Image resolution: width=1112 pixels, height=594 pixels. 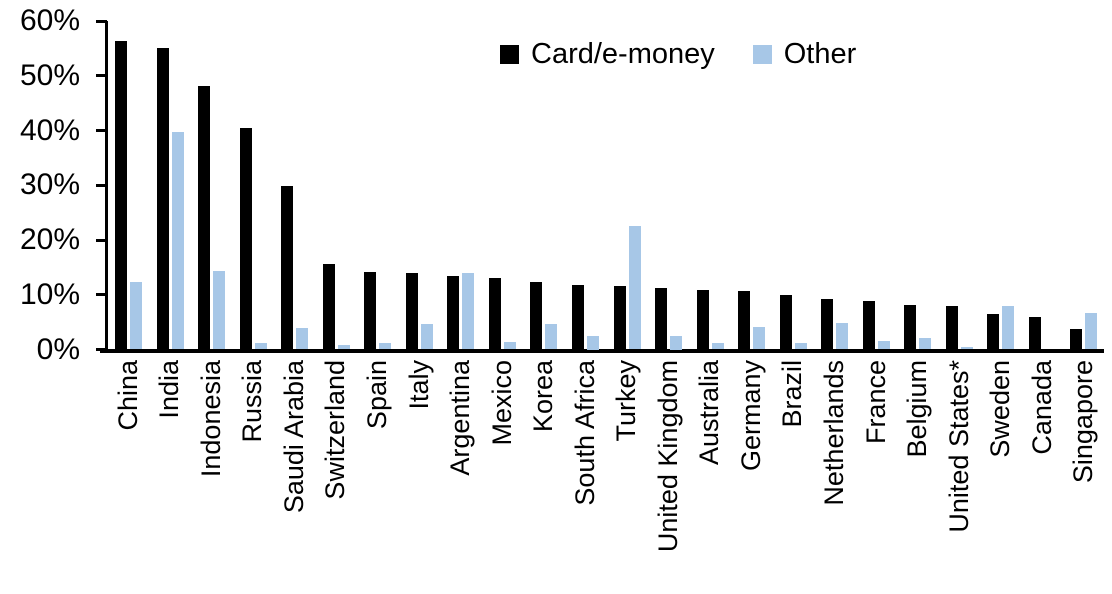 I want to click on x-axis-category-label: France, so click(x=875, y=402).